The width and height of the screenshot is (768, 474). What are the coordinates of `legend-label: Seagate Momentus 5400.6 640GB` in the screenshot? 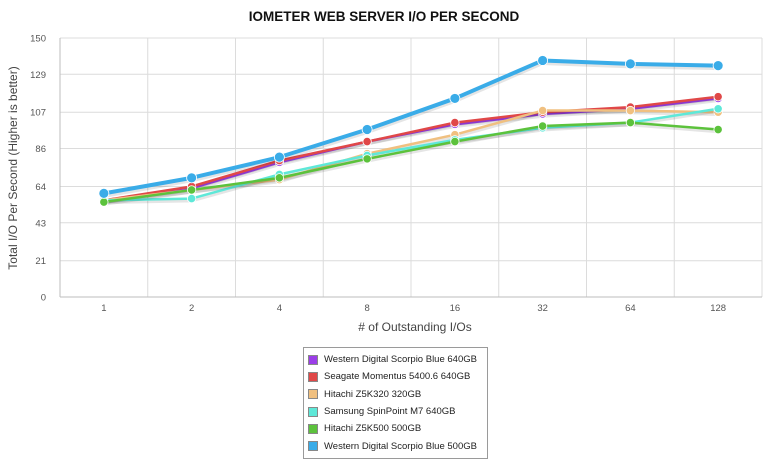 It's located at (397, 377).